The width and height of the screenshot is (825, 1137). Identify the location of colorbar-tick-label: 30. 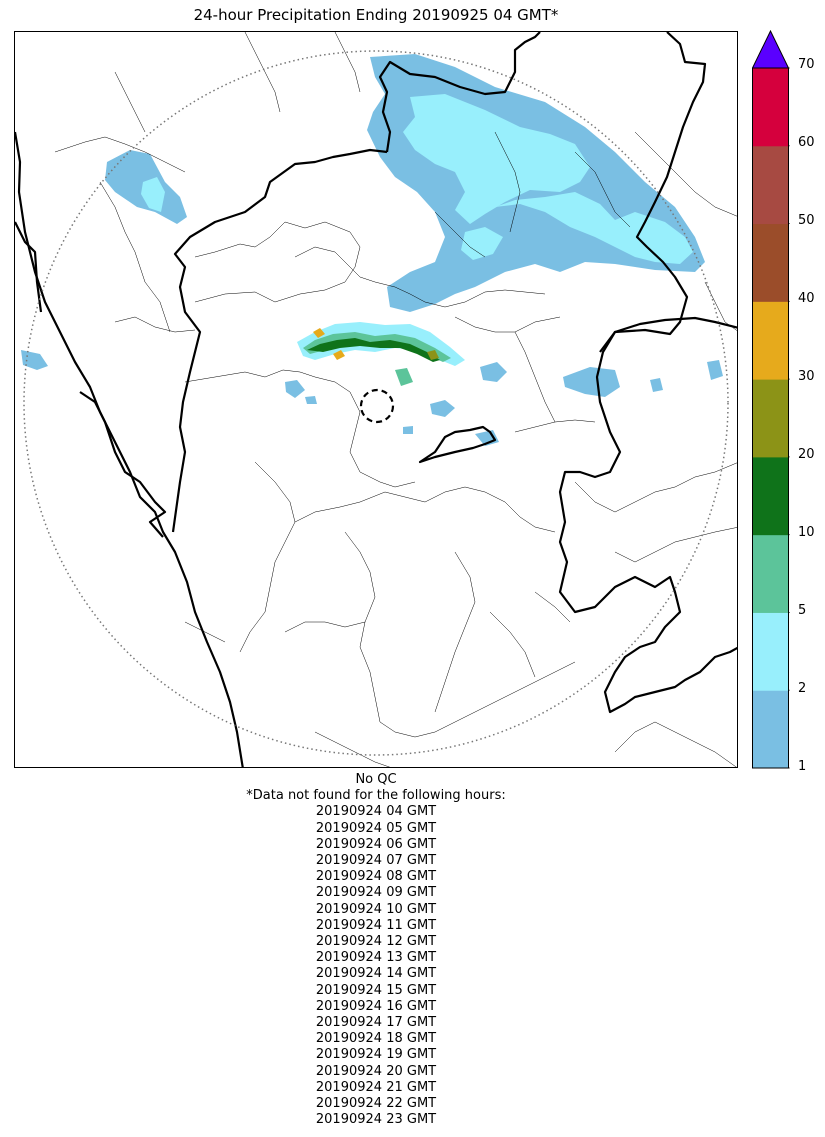
(806, 376).